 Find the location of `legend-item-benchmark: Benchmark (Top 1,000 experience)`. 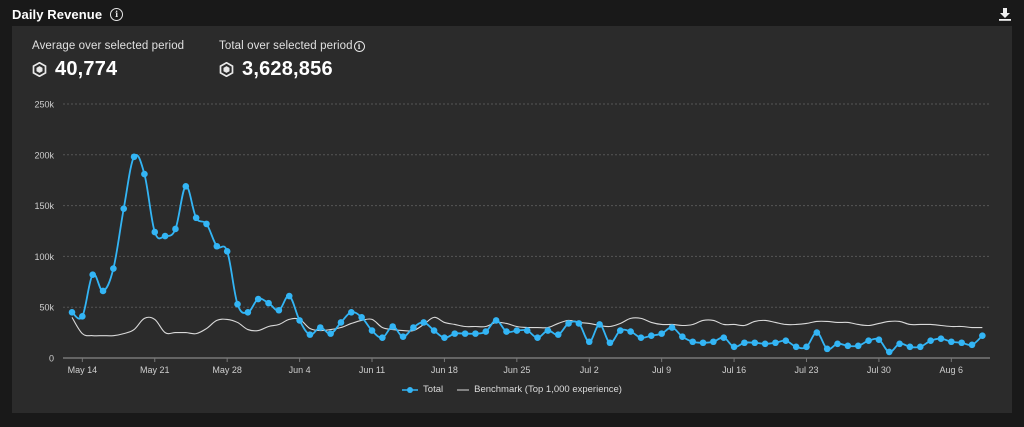

legend-item-benchmark: Benchmark (Top 1,000 experience) is located at coordinates (539, 389).